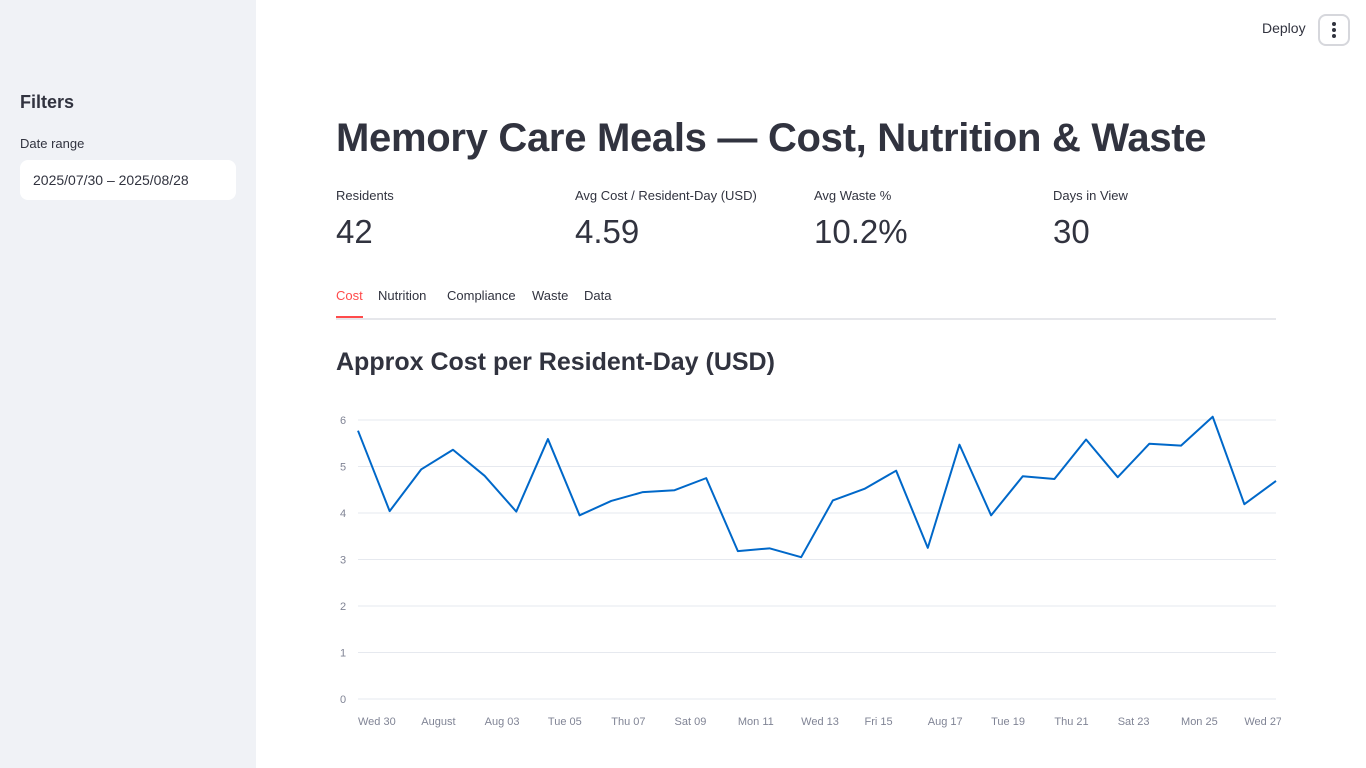 Image resolution: width=1366 pixels, height=768 pixels. What do you see at coordinates (365, 195) in the screenshot?
I see `metric-label: Residents` at bounding box center [365, 195].